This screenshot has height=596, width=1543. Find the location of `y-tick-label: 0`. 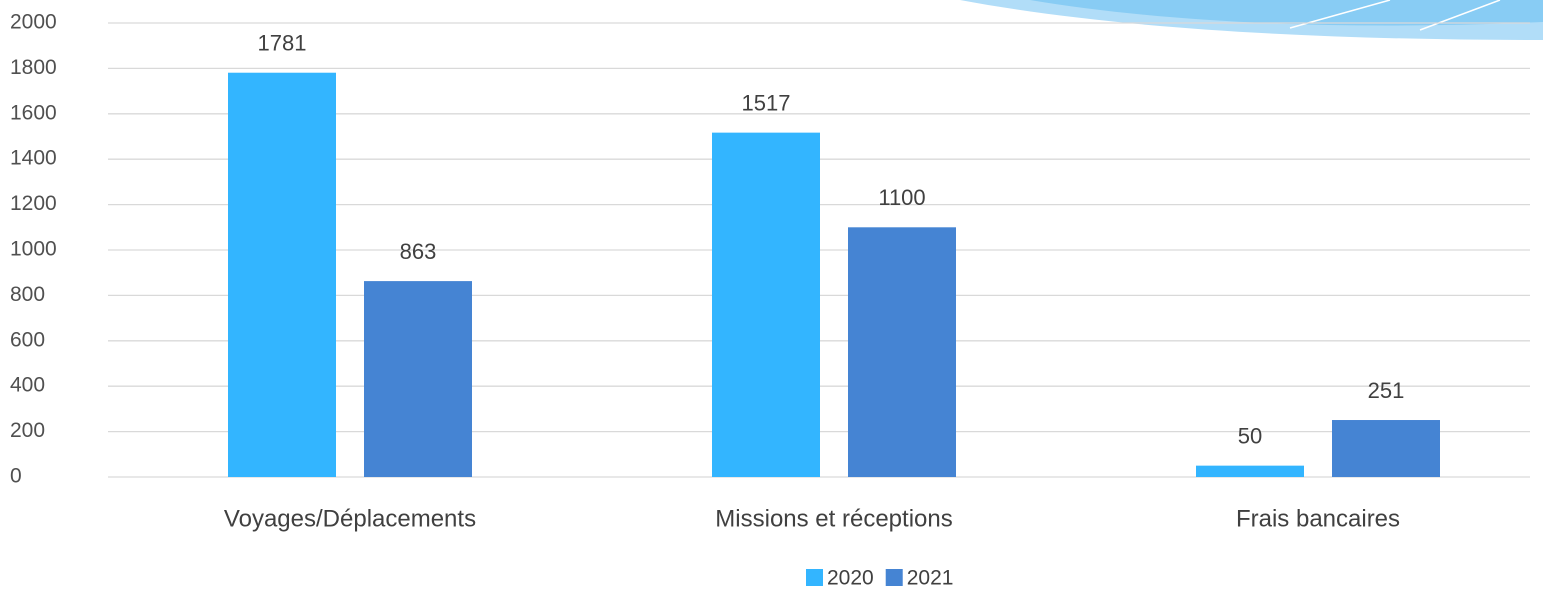

y-tick-label: 0 is located at coordinates (16, 476).